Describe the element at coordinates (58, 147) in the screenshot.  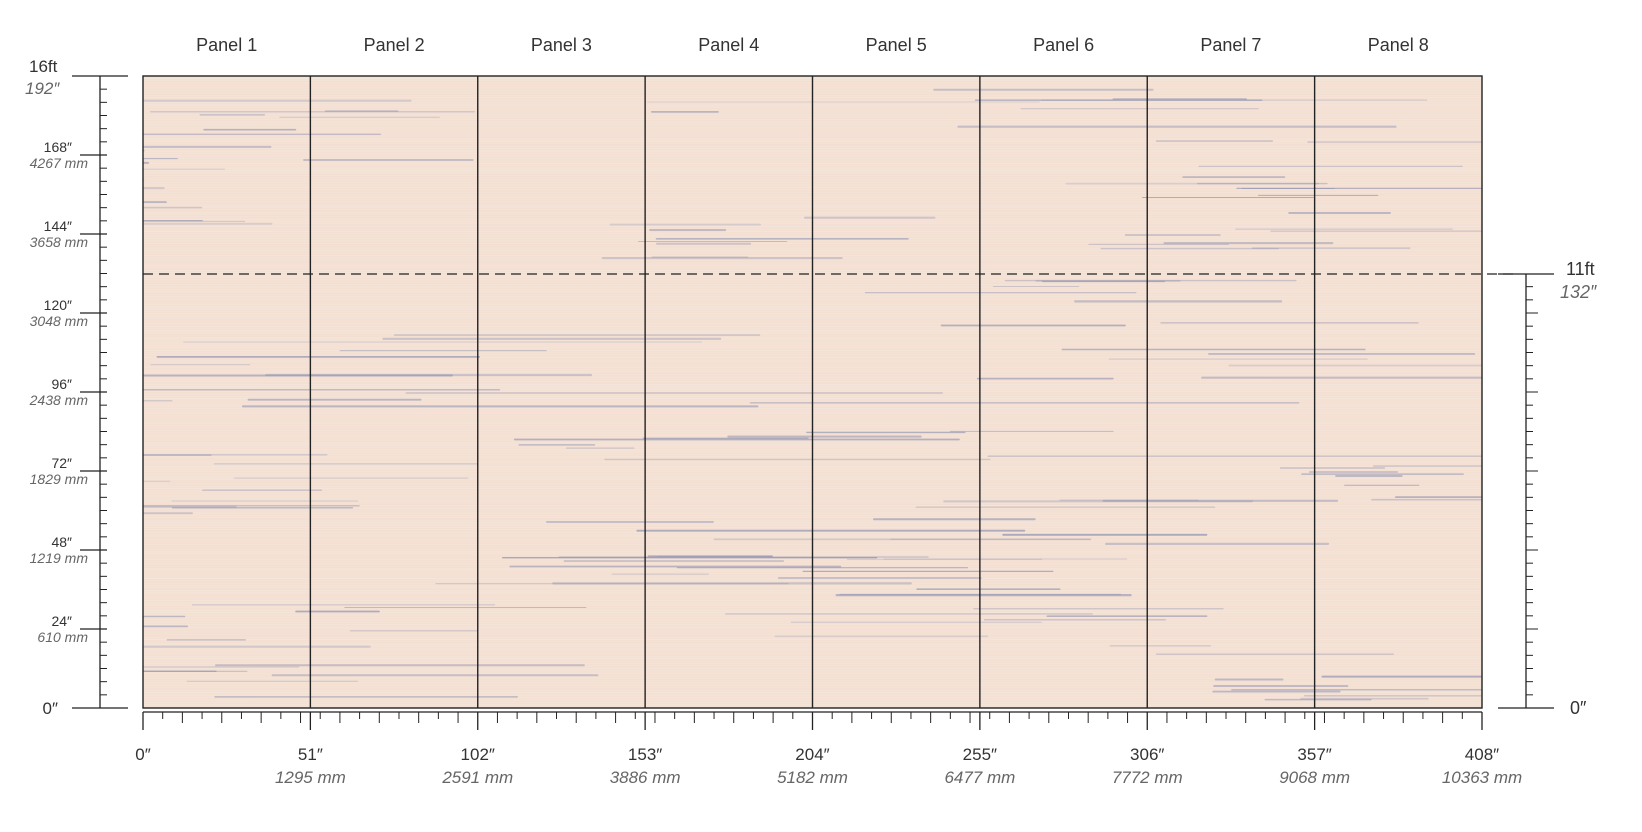
I see `scale-inch-label: 168″` at that location.